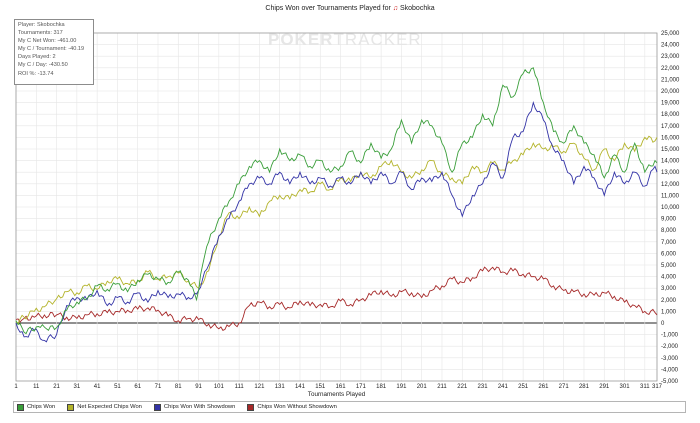 This screenshot has width=700, height=423. What do you see at coordinates (336, 298) in the screenshot?
I see `series-without-showdown` at bounding box center [336, 298].